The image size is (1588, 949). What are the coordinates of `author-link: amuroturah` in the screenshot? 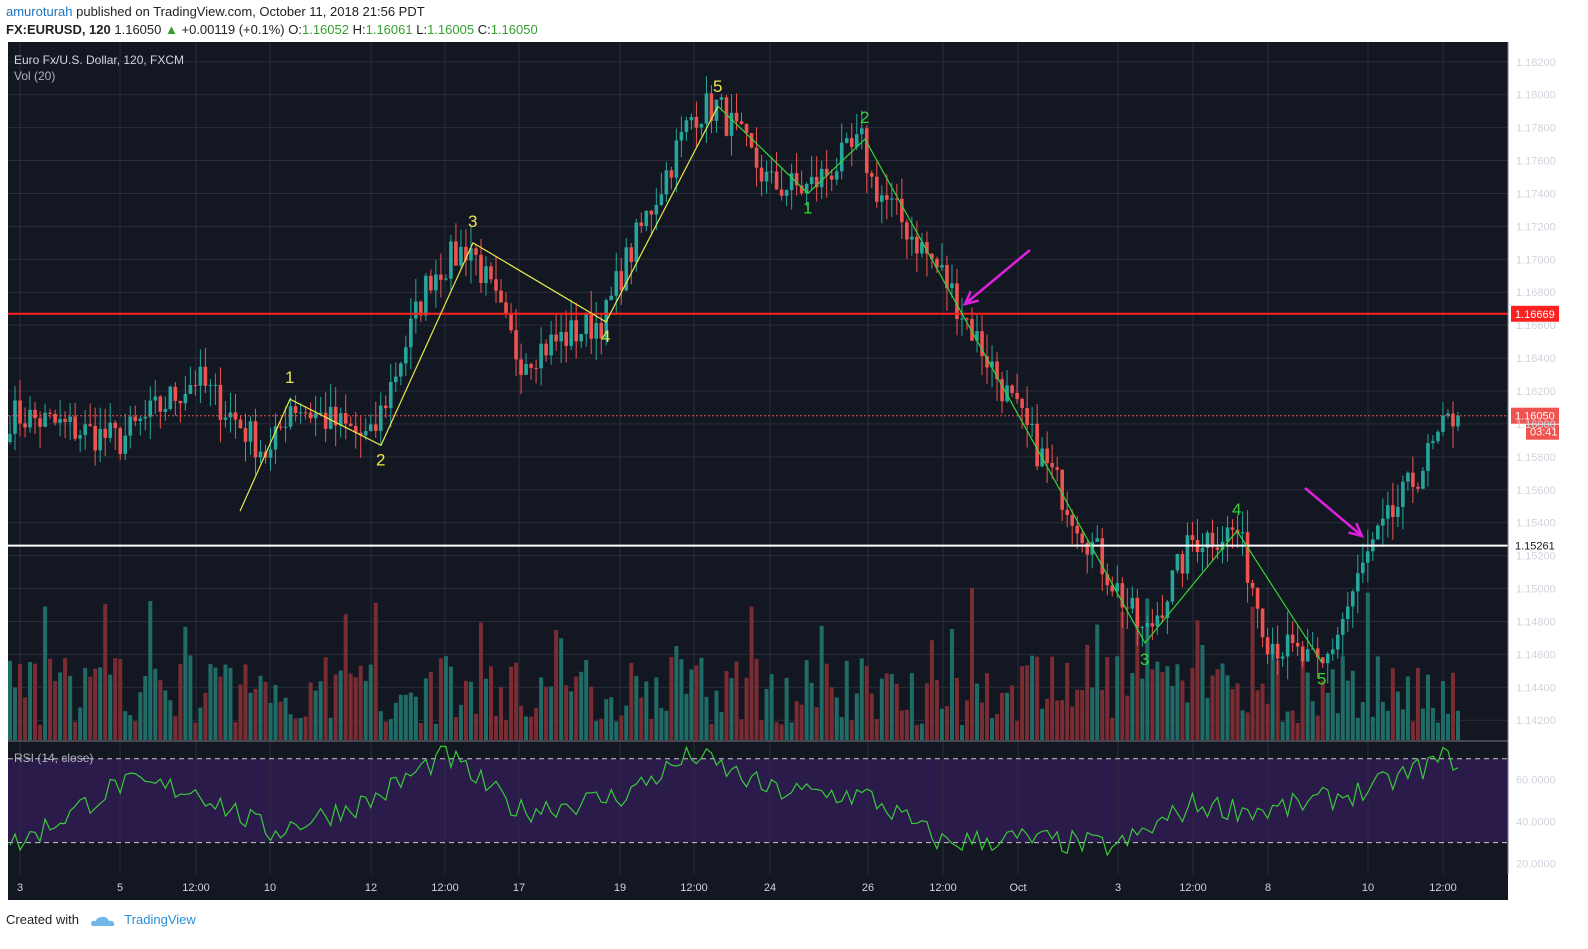 It's located at (39, 11).